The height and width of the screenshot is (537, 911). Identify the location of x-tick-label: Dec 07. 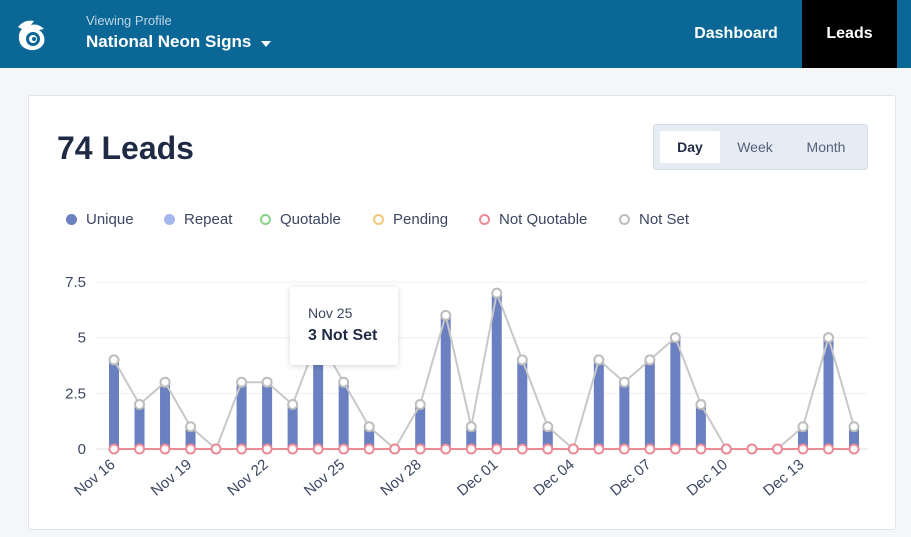
(630, 478).